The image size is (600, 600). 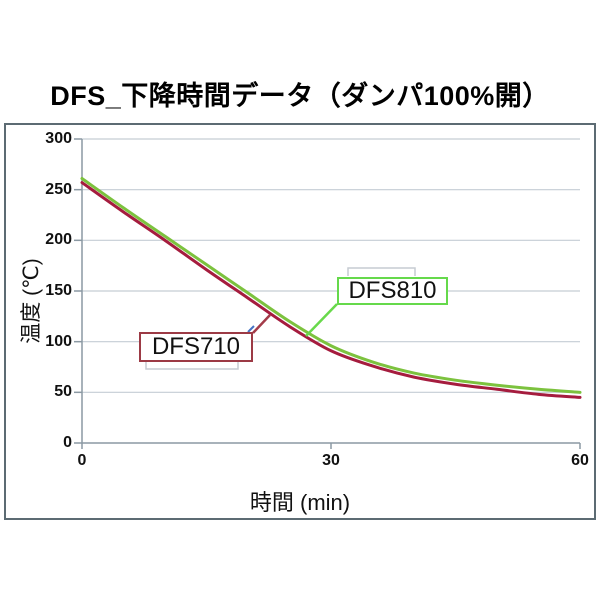 What do you see at coordinates (192, 366) in the screenshot?
I see `bracket-dfs710` at bounding box center [192, 366].